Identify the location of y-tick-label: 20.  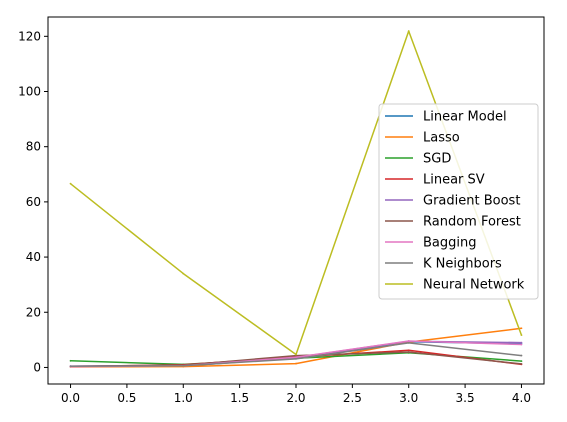
(33, 312).